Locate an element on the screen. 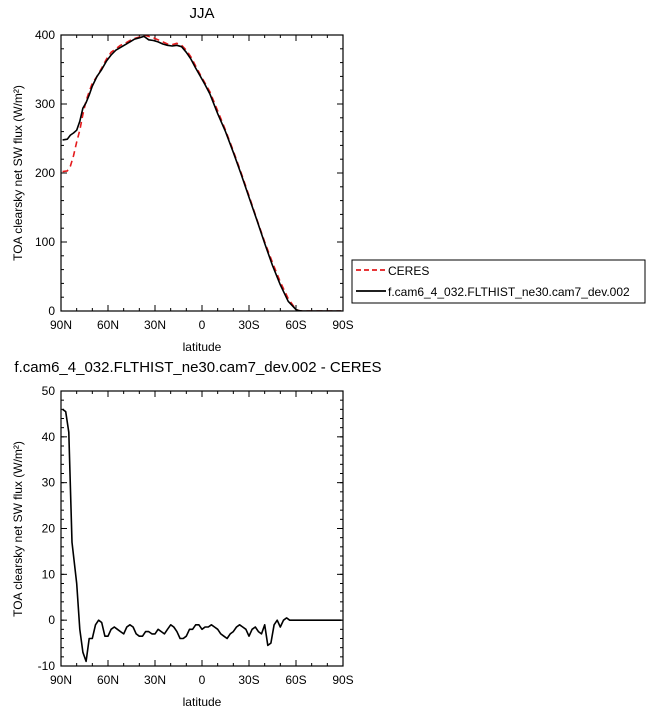 The height and width of the screenshot is (716, 650). top-ylabel-main: TOA clearsky net SW flux (W/m²) is located at coordinates (18, 173).